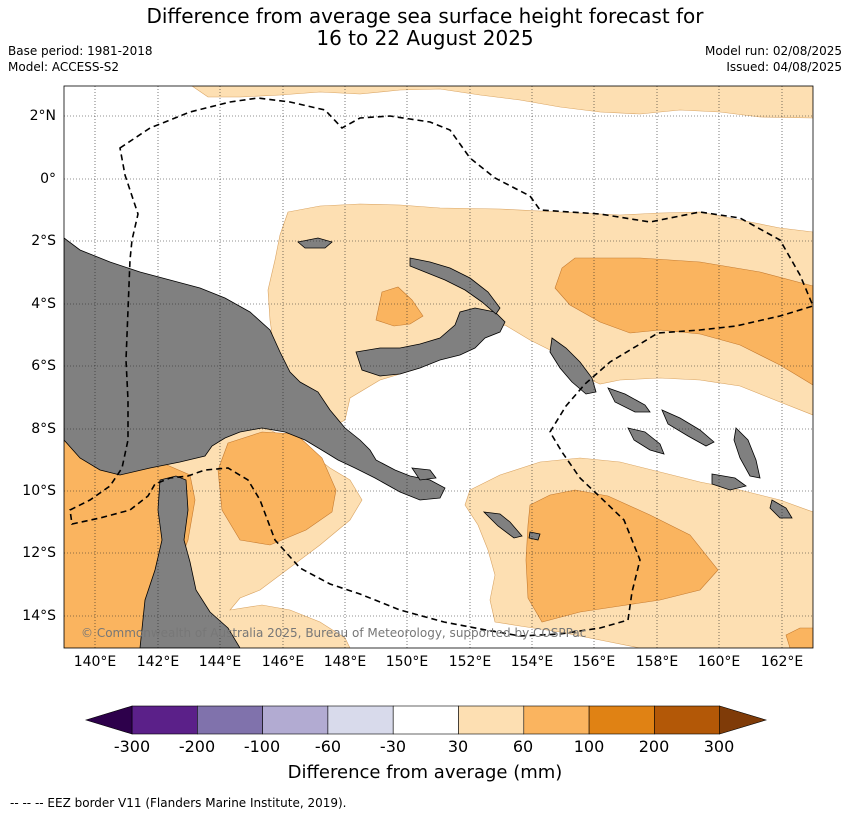  What do you see at coordinates (64, 67) in the screenshot?
I see `model-label: Model: ACCESS-S2` at bounding box center [64, 67].